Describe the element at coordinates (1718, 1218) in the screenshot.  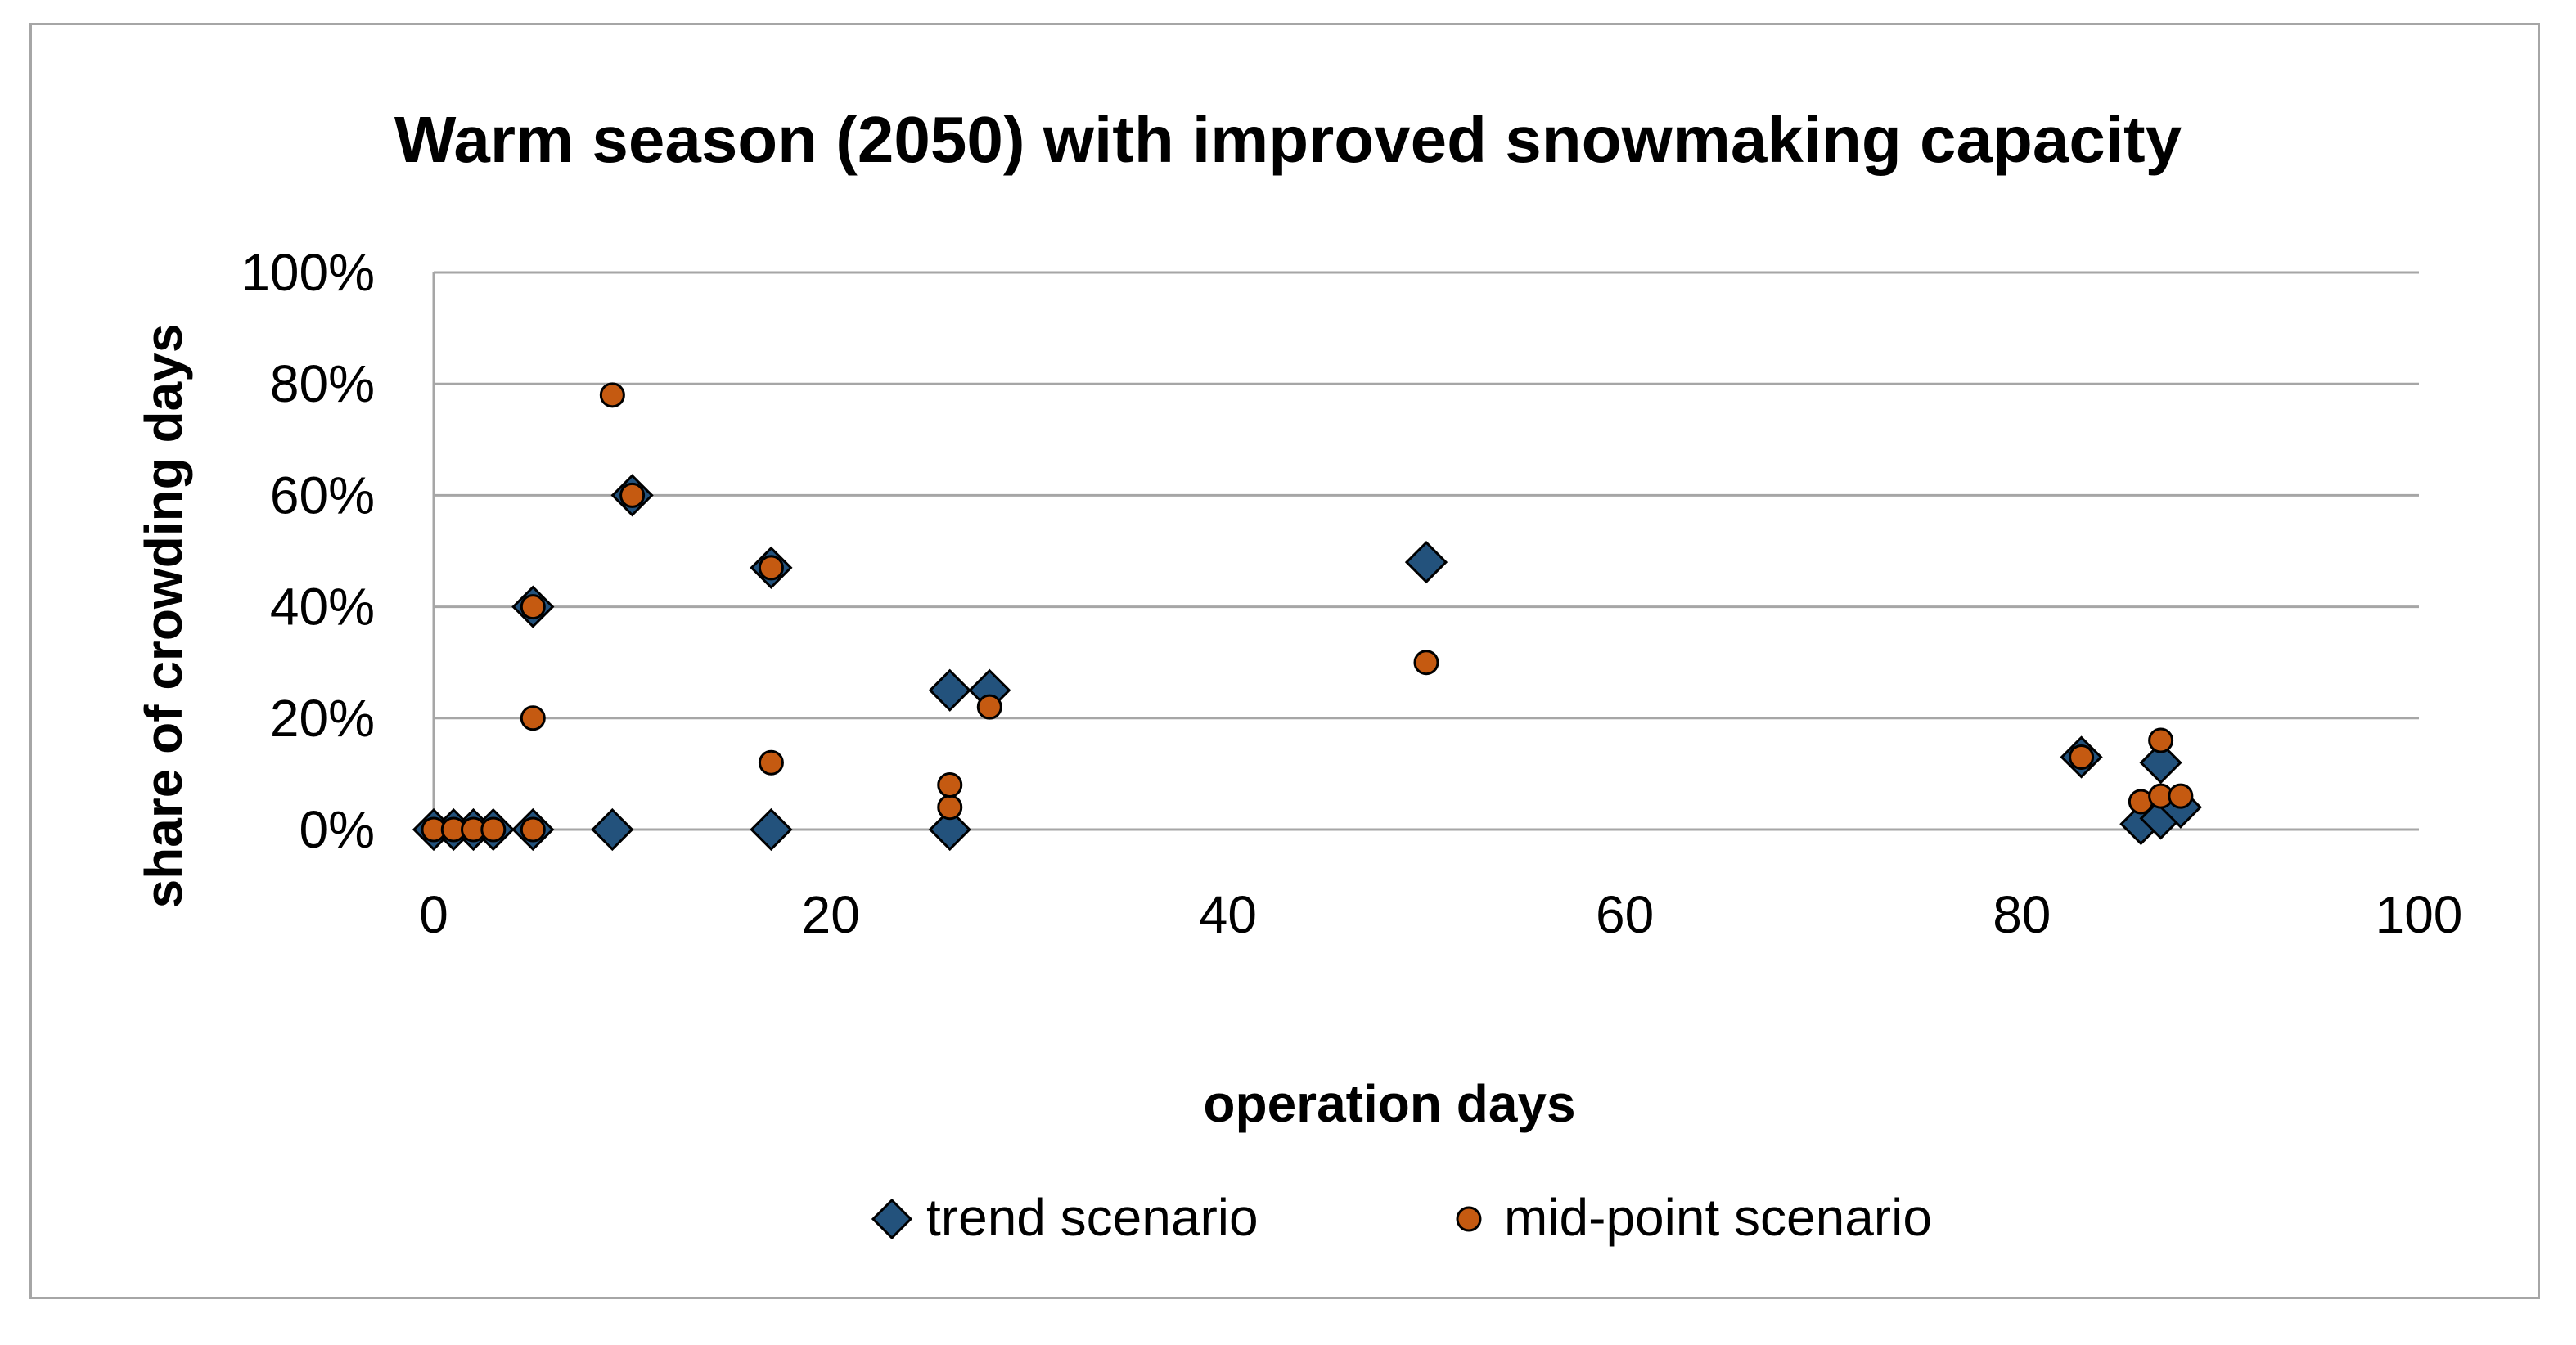
I see `legend-label-midpoint: mid-point scenario` at that location.